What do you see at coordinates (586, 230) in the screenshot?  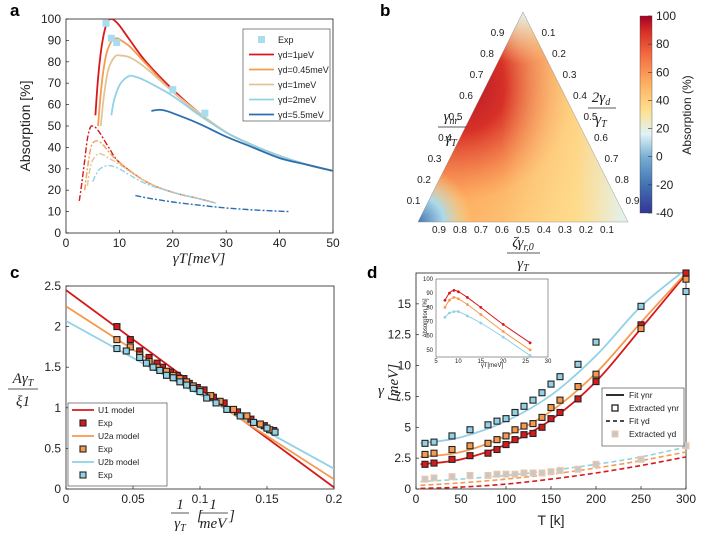 I see `ternary-bottom-tick: 0.2` at bounding box center [586, 230].